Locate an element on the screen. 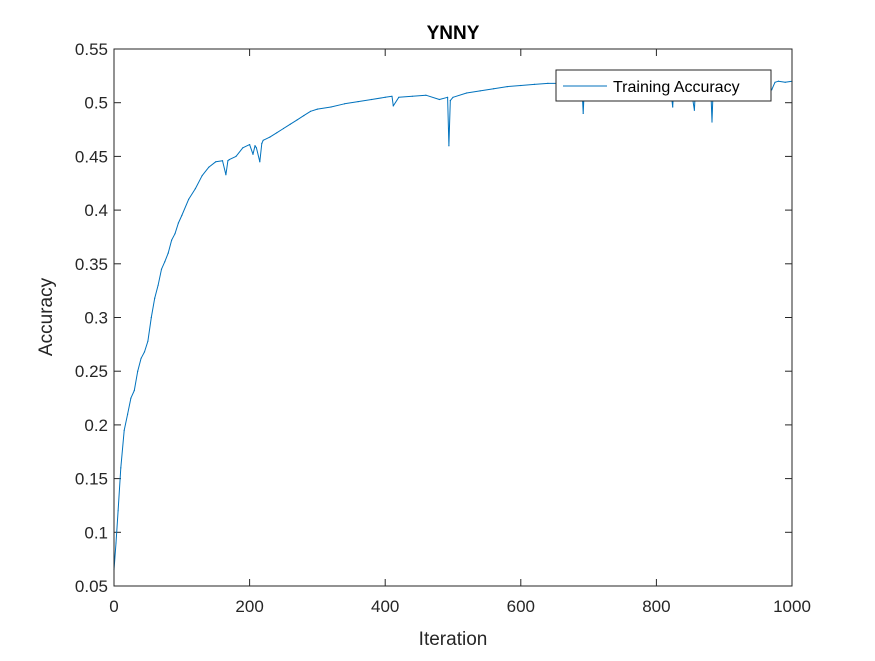  y-tick-label: 0.5 is located at coordinates (96, 103).